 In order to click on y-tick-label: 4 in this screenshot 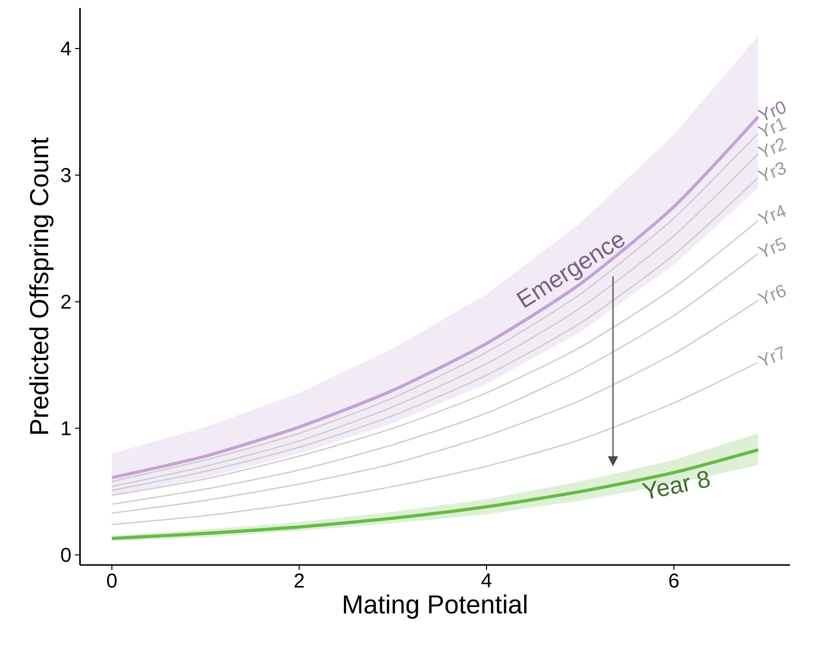, I will do `click(65, 49)`.